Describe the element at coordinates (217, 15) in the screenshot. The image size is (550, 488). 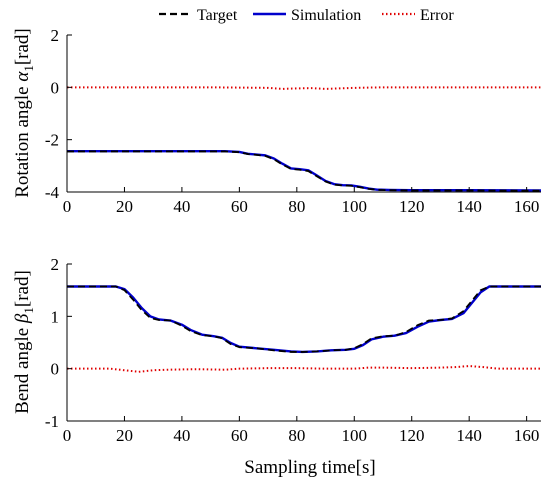
I see `legend-label-target: Target` at that location.